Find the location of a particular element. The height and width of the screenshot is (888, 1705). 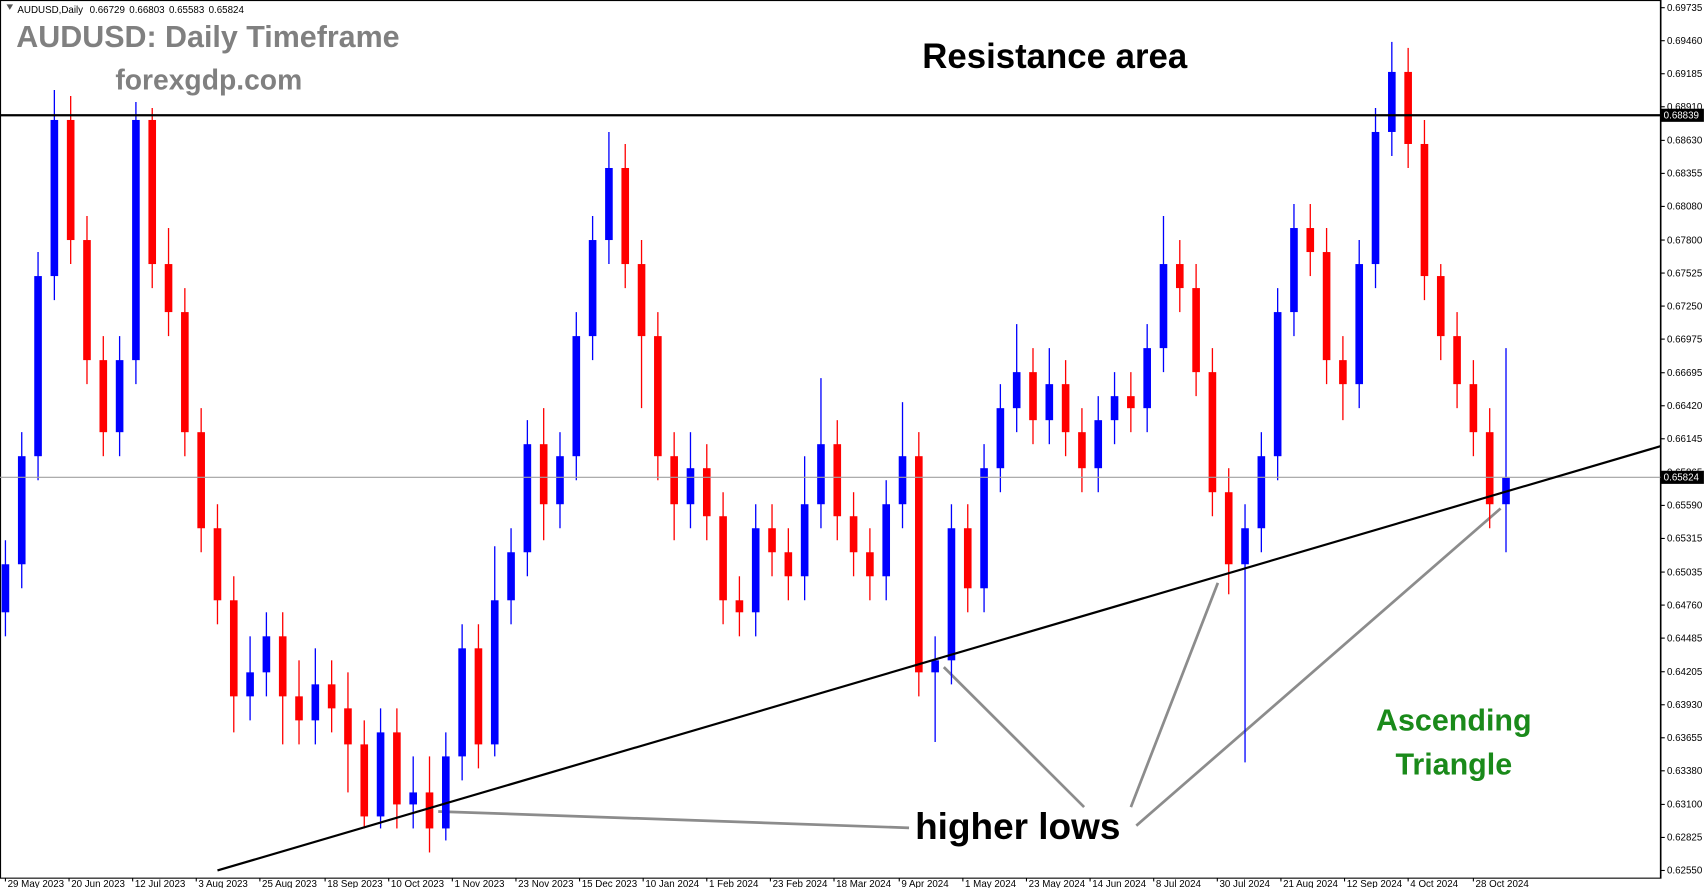

header-value: 0.66729 is located at coordinates (107, 10).